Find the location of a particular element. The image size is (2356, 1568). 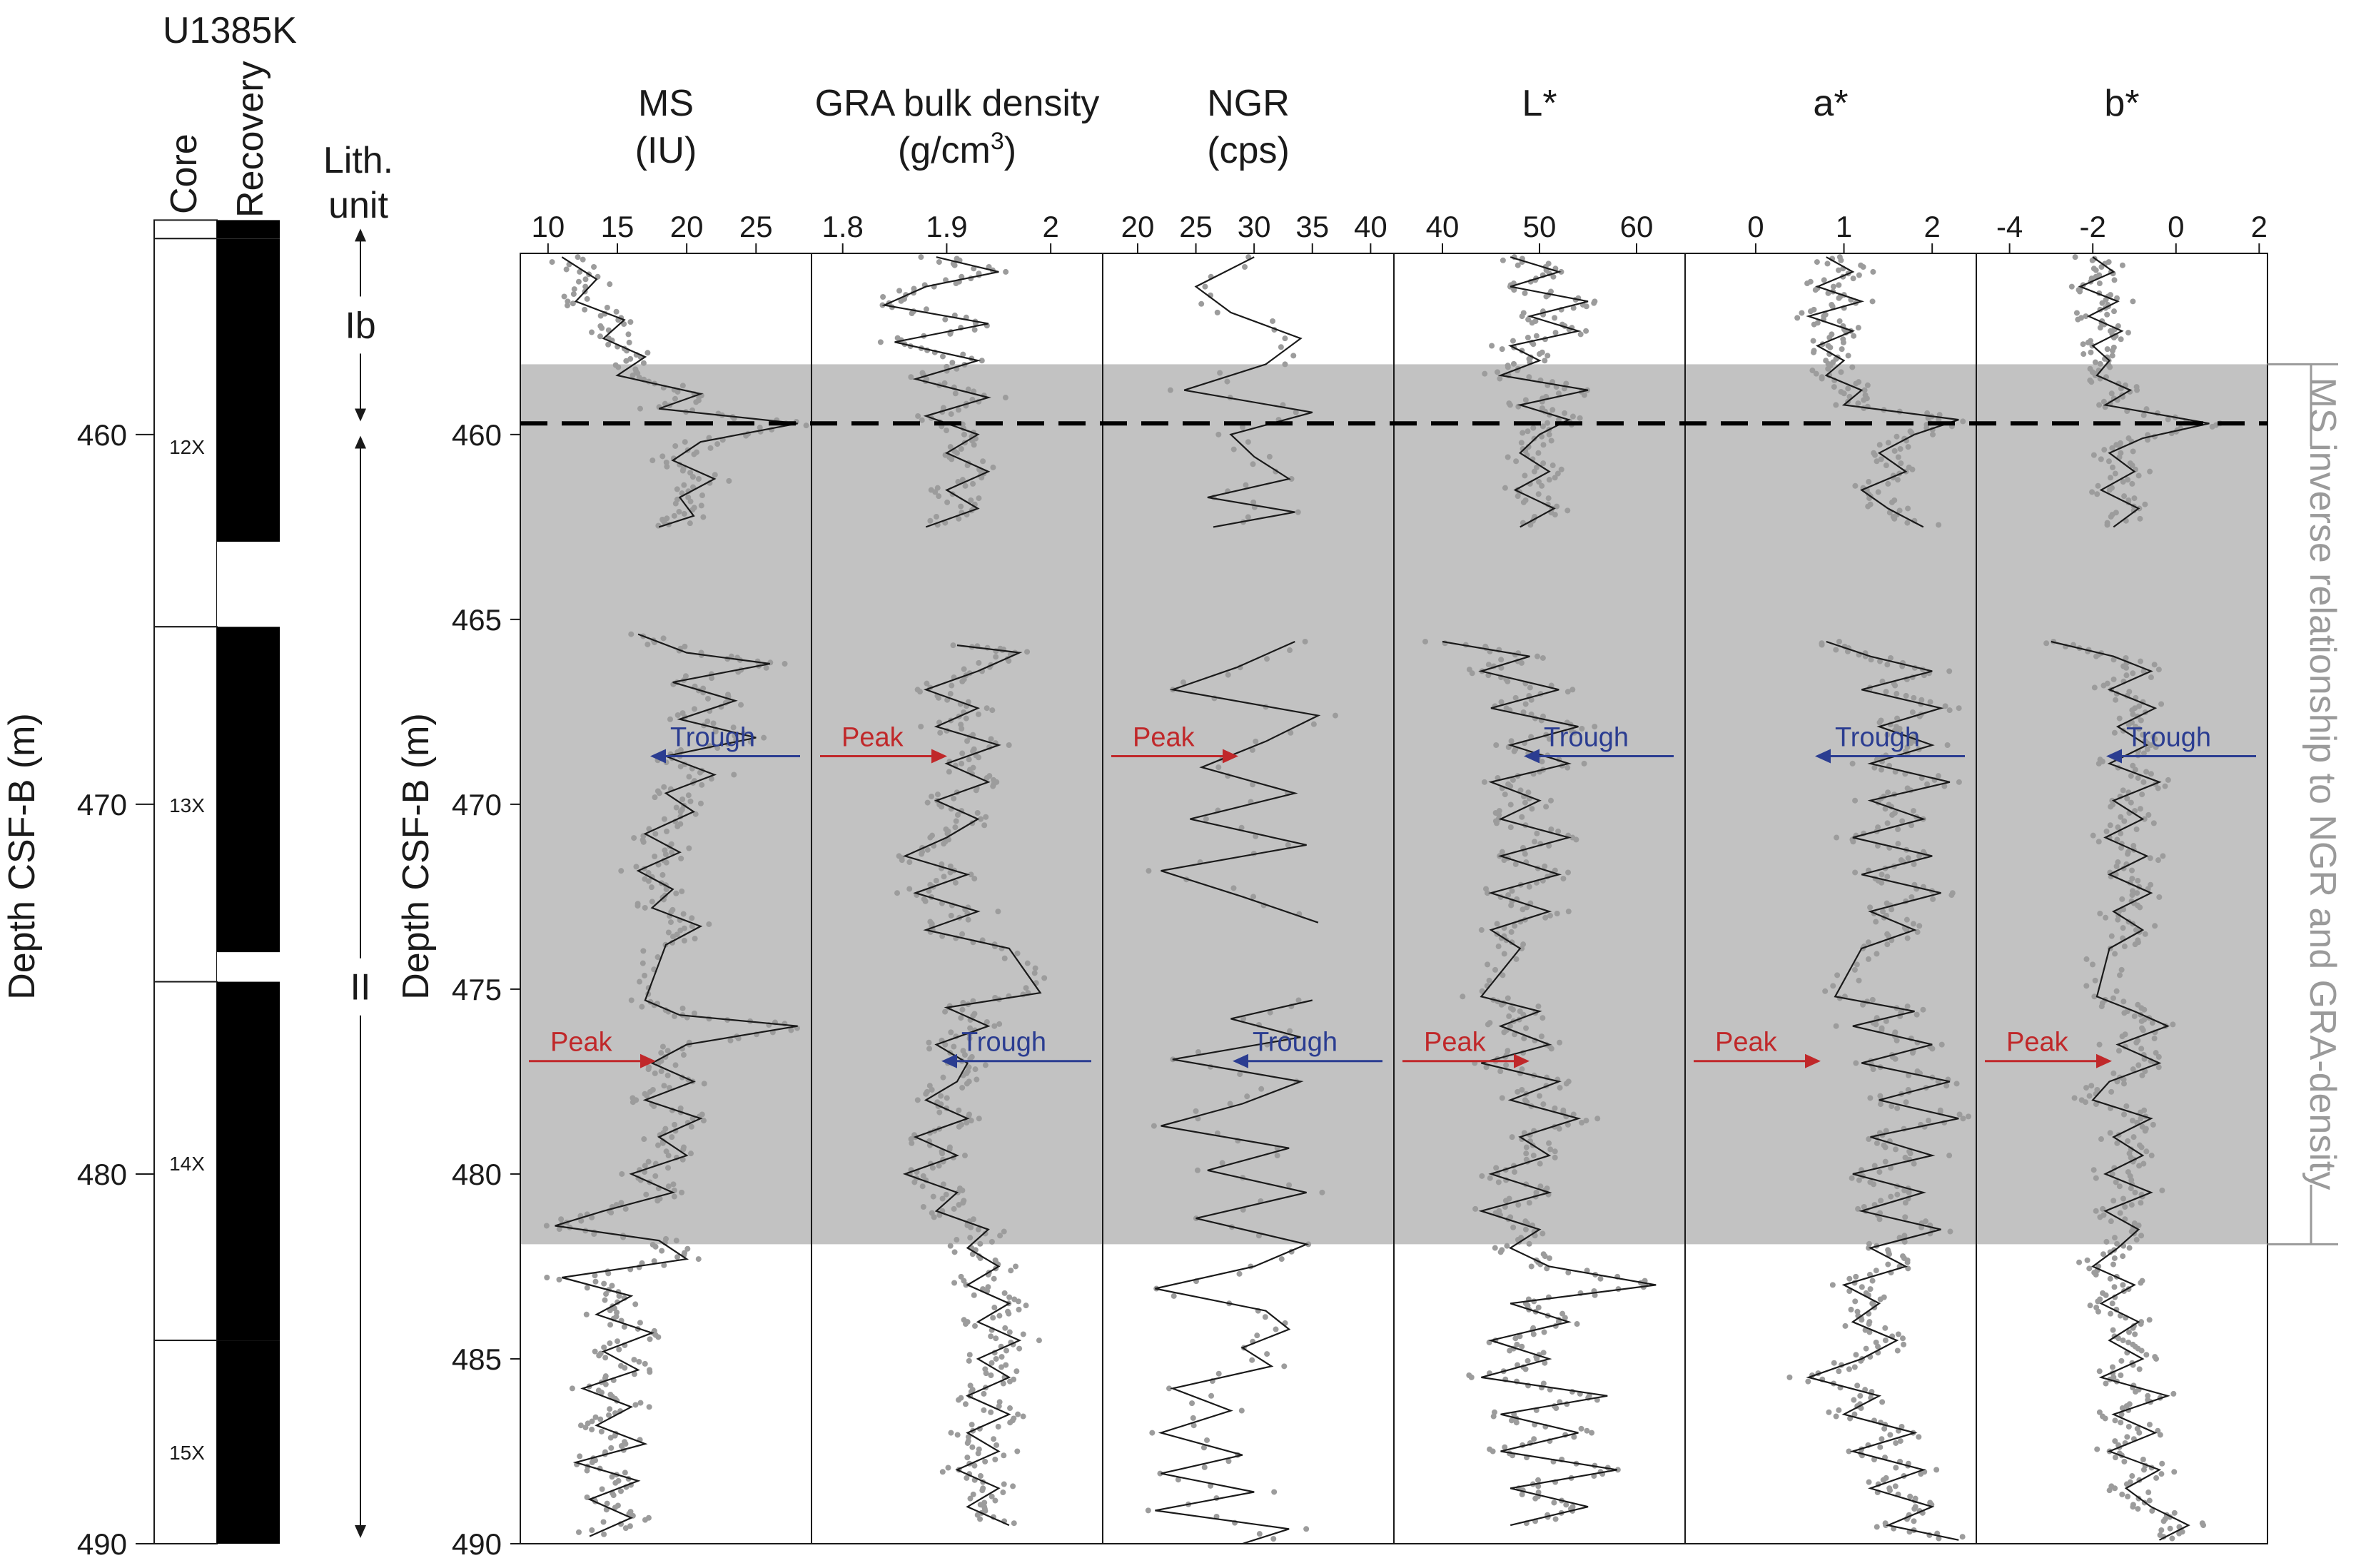

panel-unit-ngr: (cps) is located at coordinates (1248, 150).